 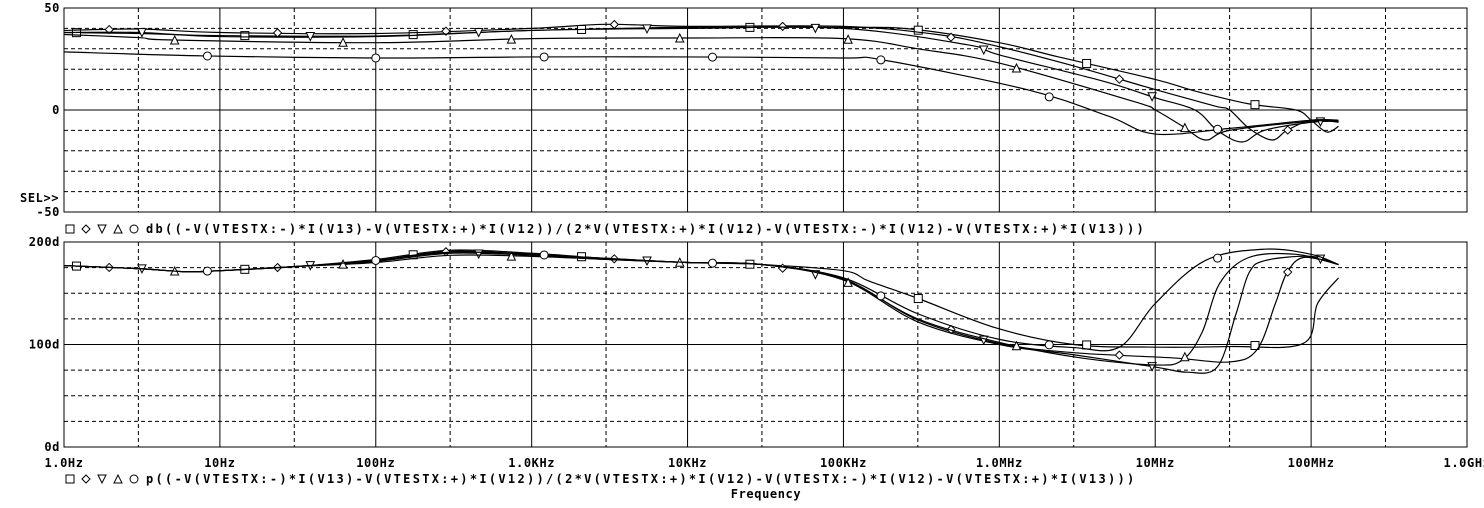 What do you see at coordinates (843, 463) in the screenshot?
I see `x-tick-label: 100KHz` at bounding box center [843, 463].